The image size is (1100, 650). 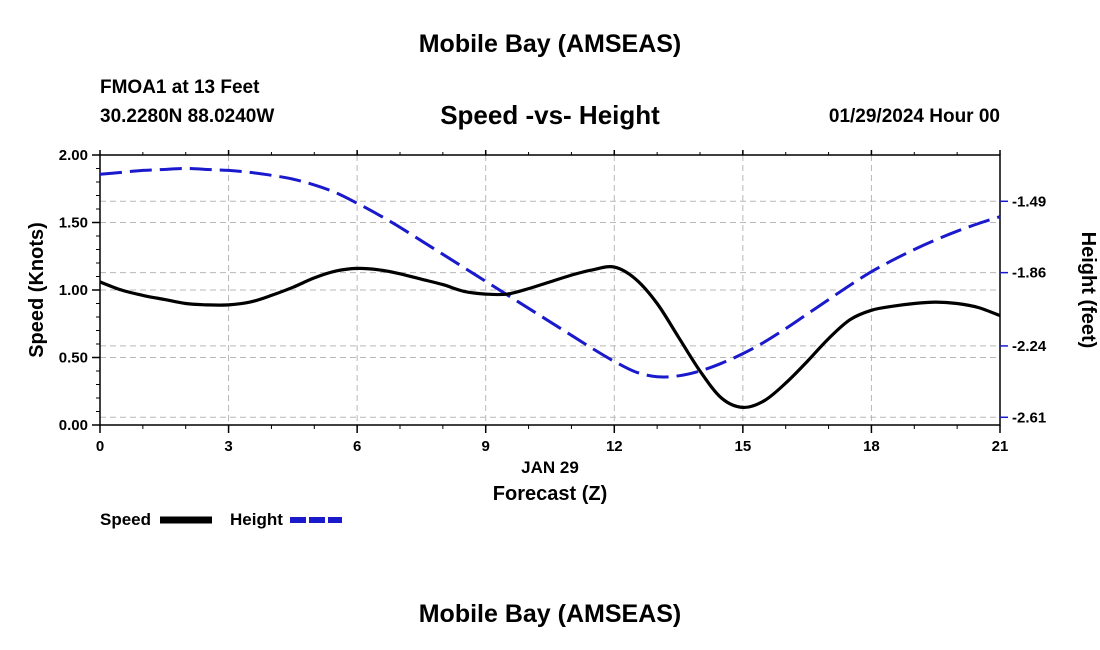 What do you see at coordinates (550, 614) in the screenshot?
I see `footer-title: Mobile Bay (AMSEAS)` at bounding box center [550, 614].